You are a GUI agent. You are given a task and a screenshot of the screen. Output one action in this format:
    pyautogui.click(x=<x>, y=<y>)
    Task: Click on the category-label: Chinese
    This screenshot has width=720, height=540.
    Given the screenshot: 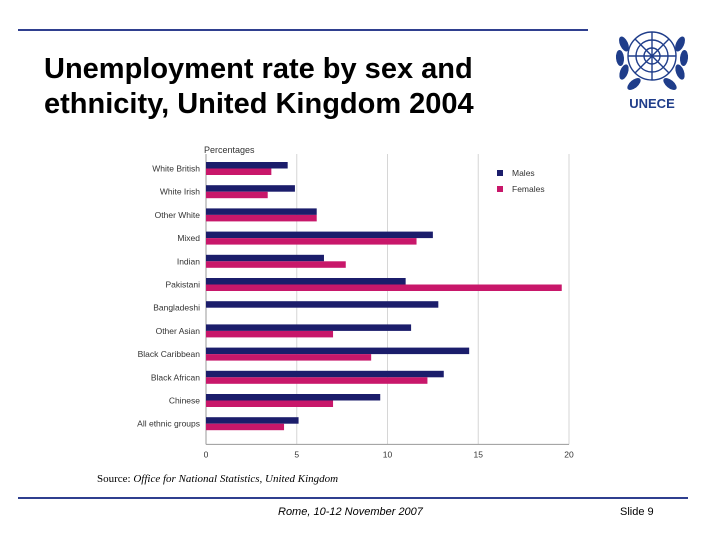 What is the action you would take?
    pyautogui.click(x=184, y=401)
    